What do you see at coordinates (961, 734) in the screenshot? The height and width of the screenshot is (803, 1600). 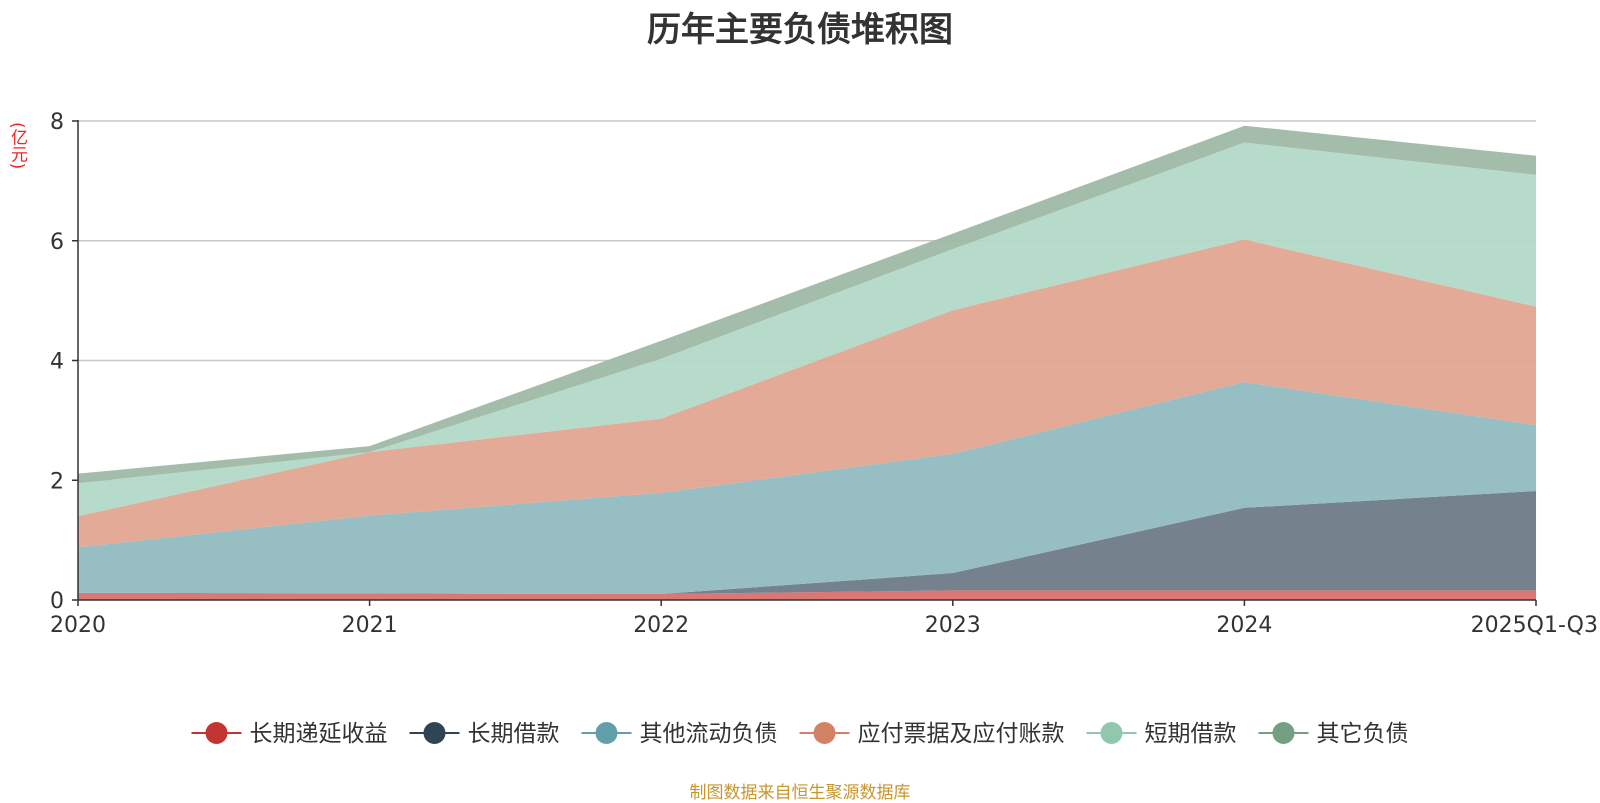 I see `legend-item-label: 应付票据及应付账款` at bounding box center [961, 734].